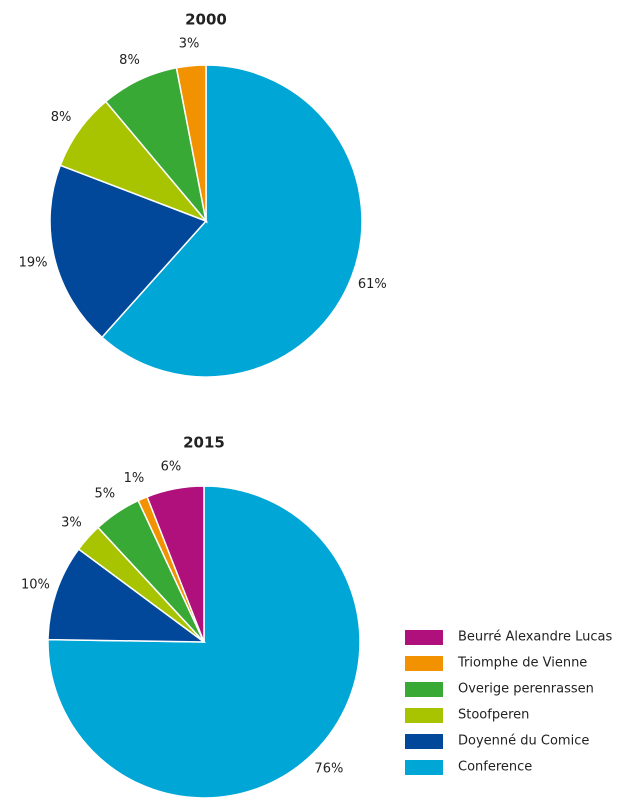 The height and width of the screenshot is (798, 636). What do you see at coordinates (526, 689) in the screenshot?
I see `legend-label: Overige perenrassen` at bounding box center [526, 689].